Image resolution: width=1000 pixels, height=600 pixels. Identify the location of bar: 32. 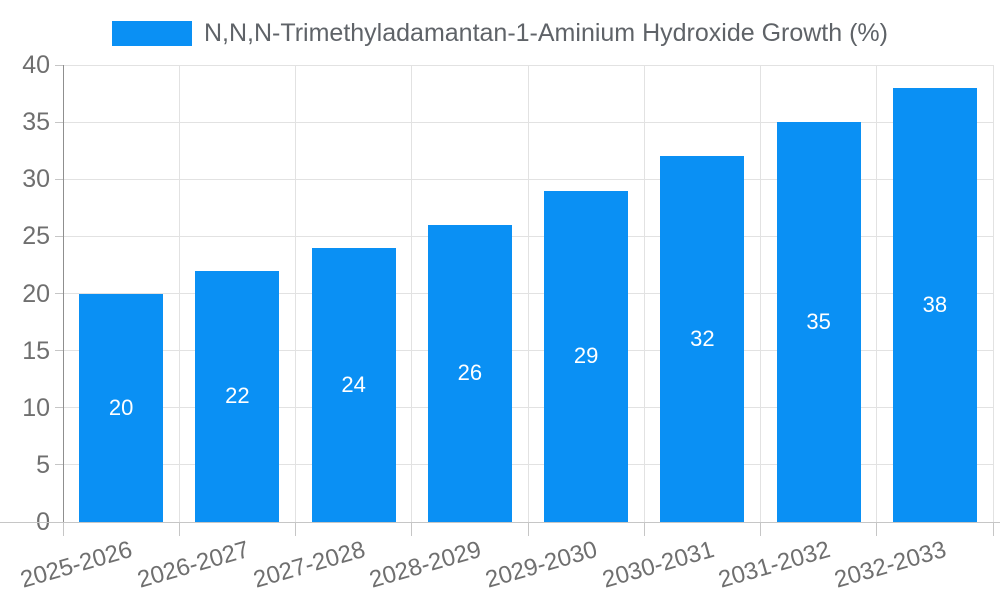
(702, 339).